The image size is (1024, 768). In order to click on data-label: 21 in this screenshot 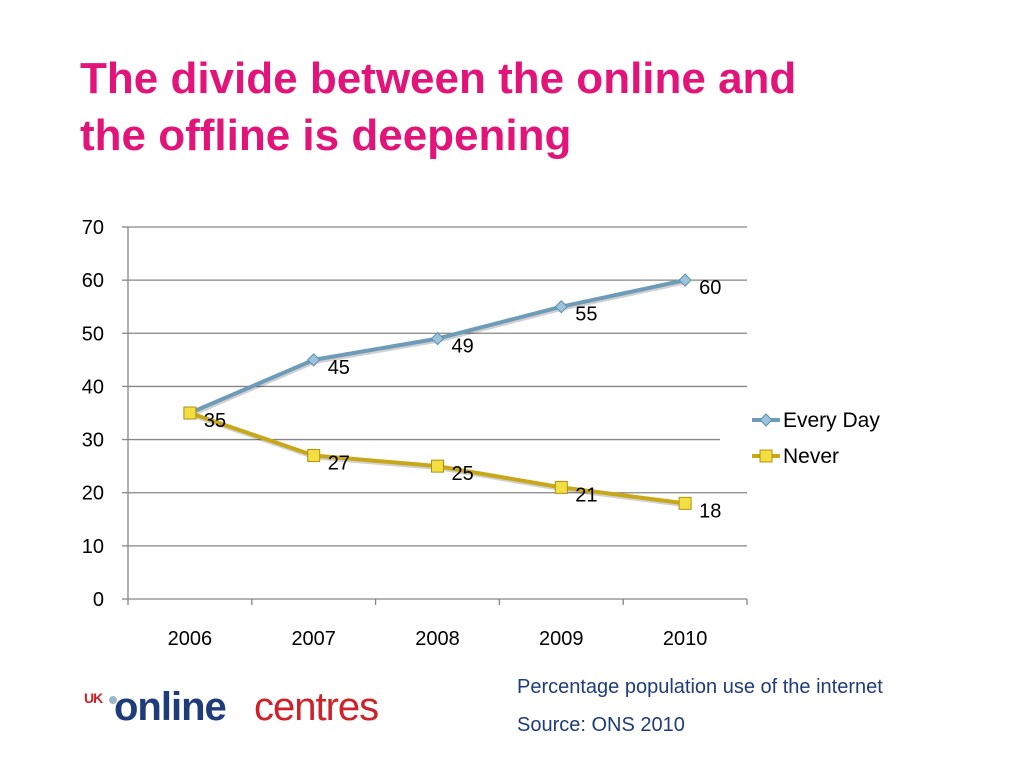, I will do `click(586, 495)`.